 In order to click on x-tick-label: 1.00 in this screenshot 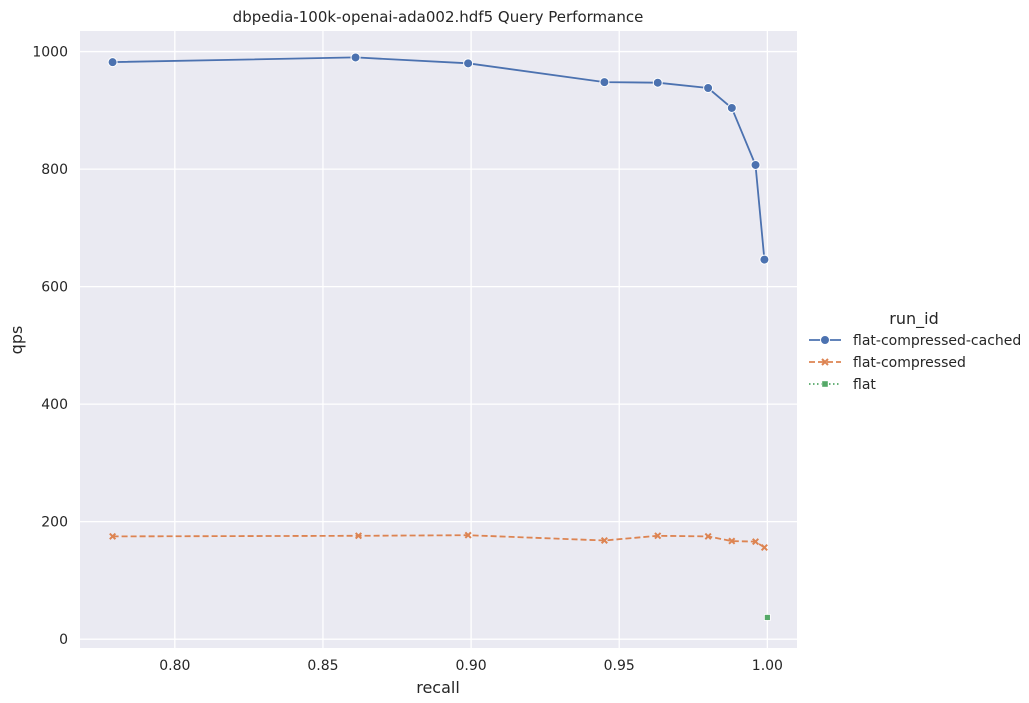, I will do `click(767, 666)`.